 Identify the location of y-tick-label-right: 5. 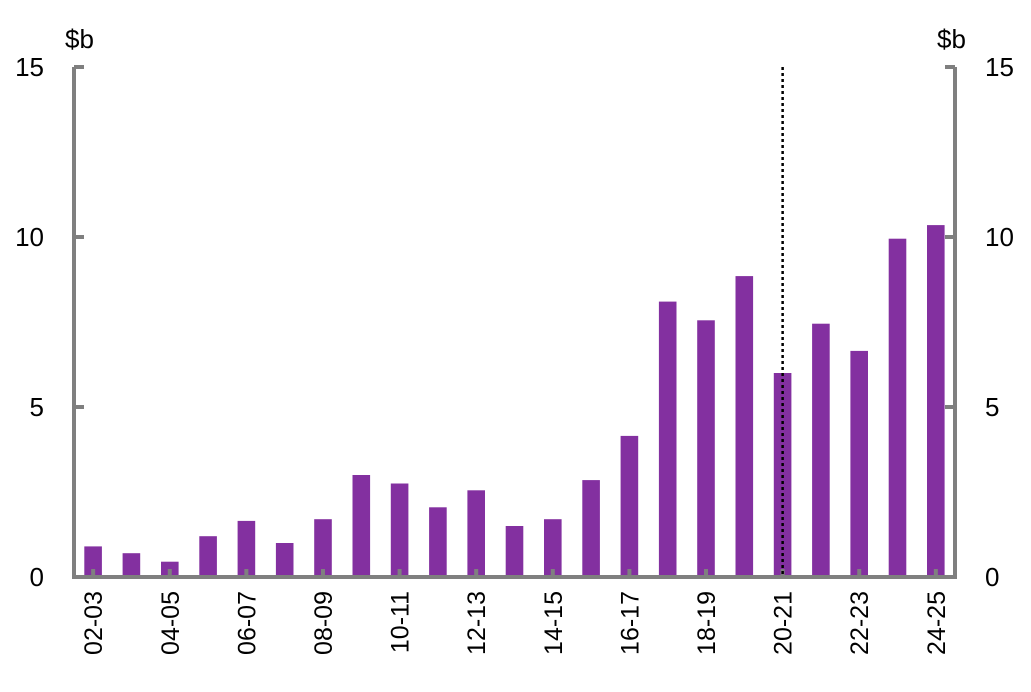
(992, 407).